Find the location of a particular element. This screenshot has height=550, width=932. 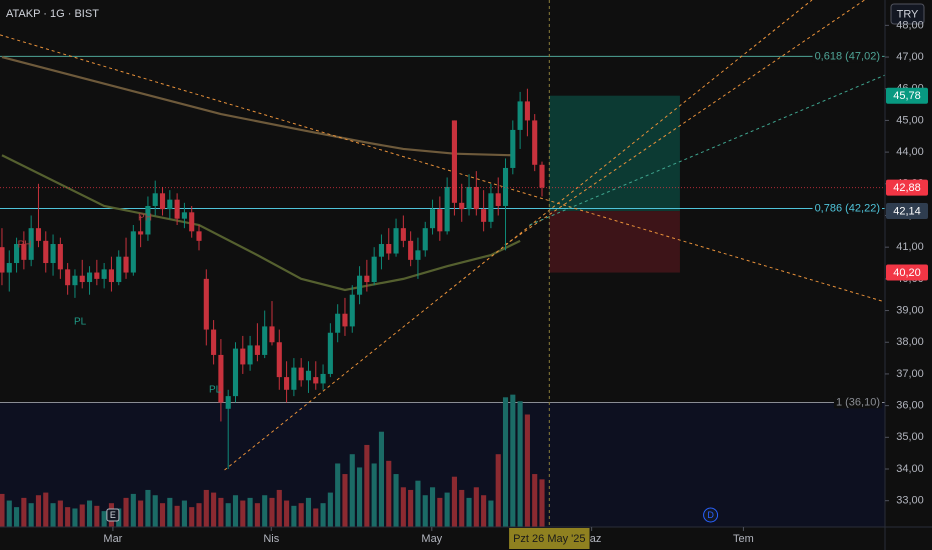

y-tick-label: 41,00 is located at coordinates (910, 247).